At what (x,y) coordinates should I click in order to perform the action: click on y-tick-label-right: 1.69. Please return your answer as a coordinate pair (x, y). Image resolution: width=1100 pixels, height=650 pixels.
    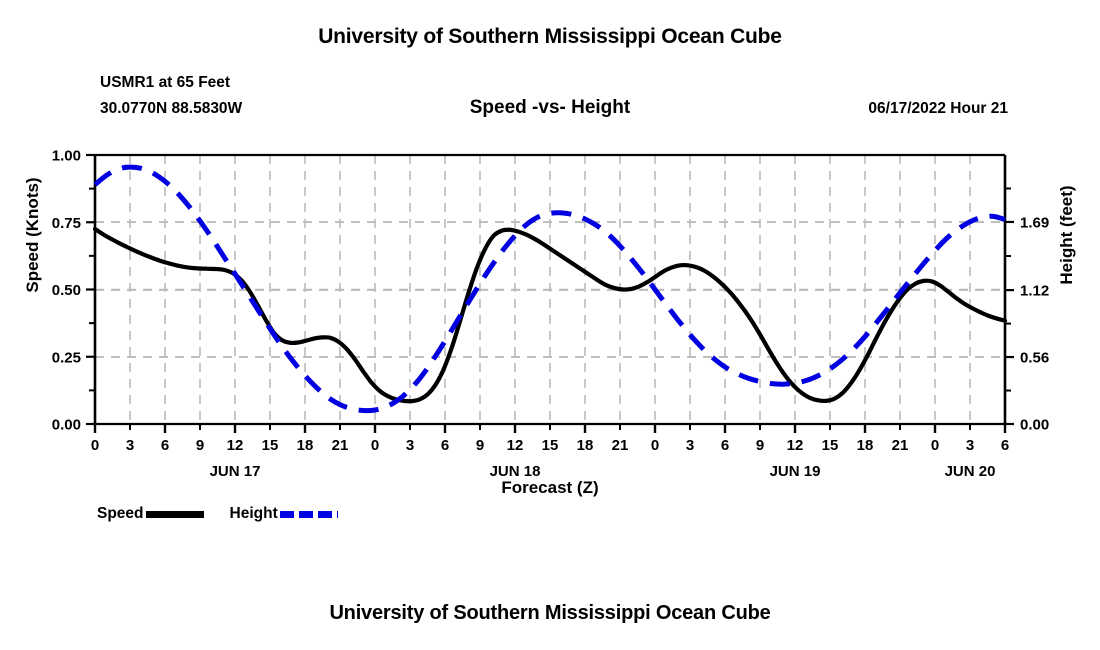
    Looking at the image, I should click on (1034, 222).